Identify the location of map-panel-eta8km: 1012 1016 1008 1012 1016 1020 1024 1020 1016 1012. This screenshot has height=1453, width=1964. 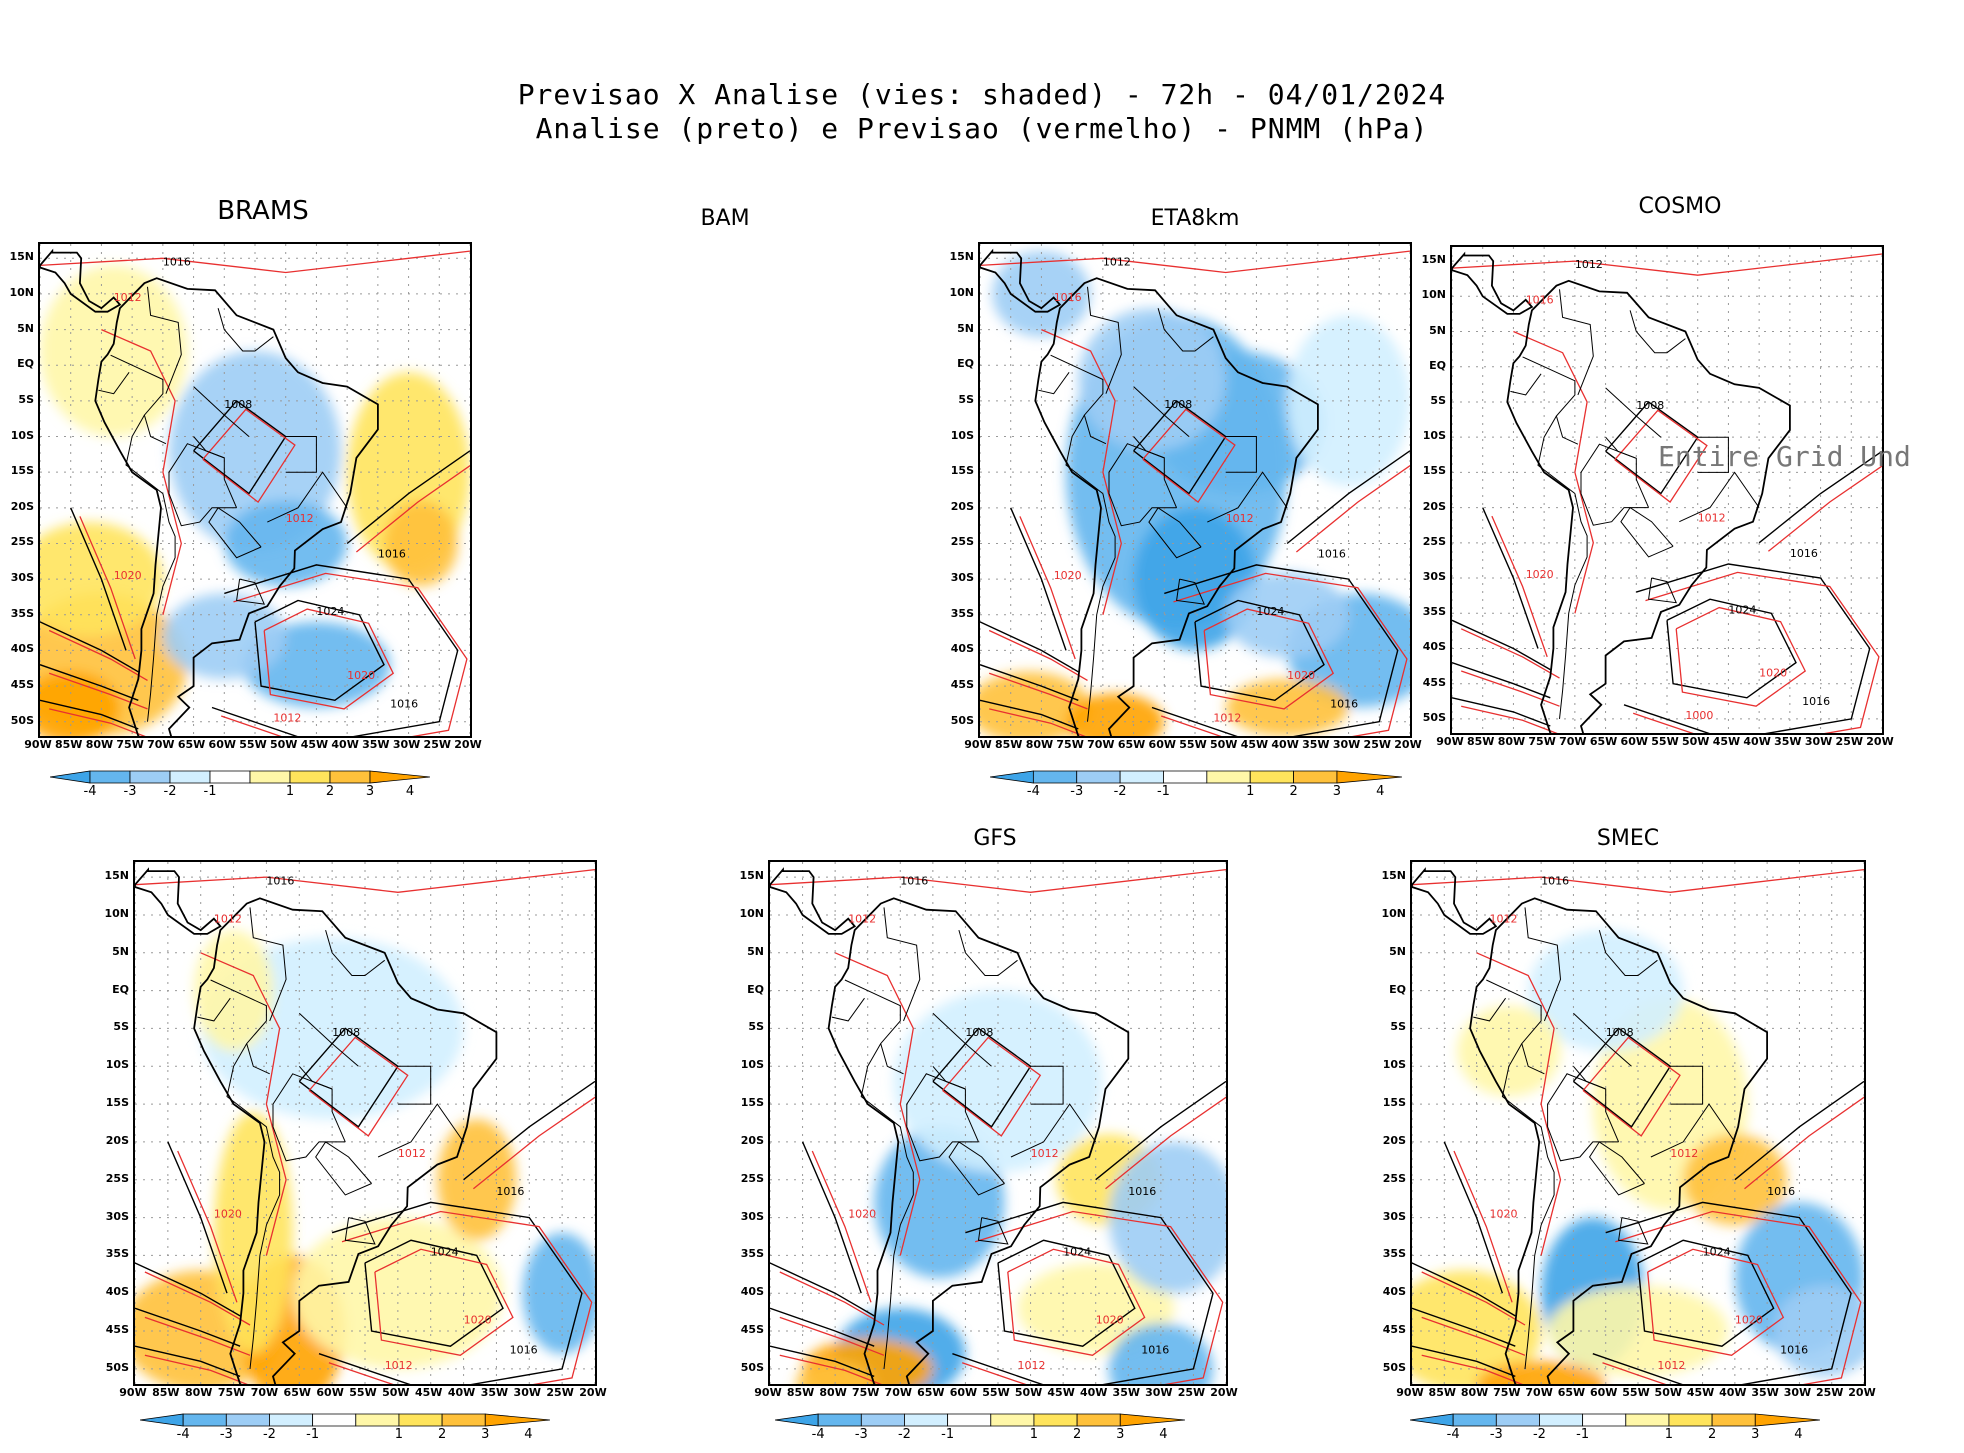
(1195, 490).